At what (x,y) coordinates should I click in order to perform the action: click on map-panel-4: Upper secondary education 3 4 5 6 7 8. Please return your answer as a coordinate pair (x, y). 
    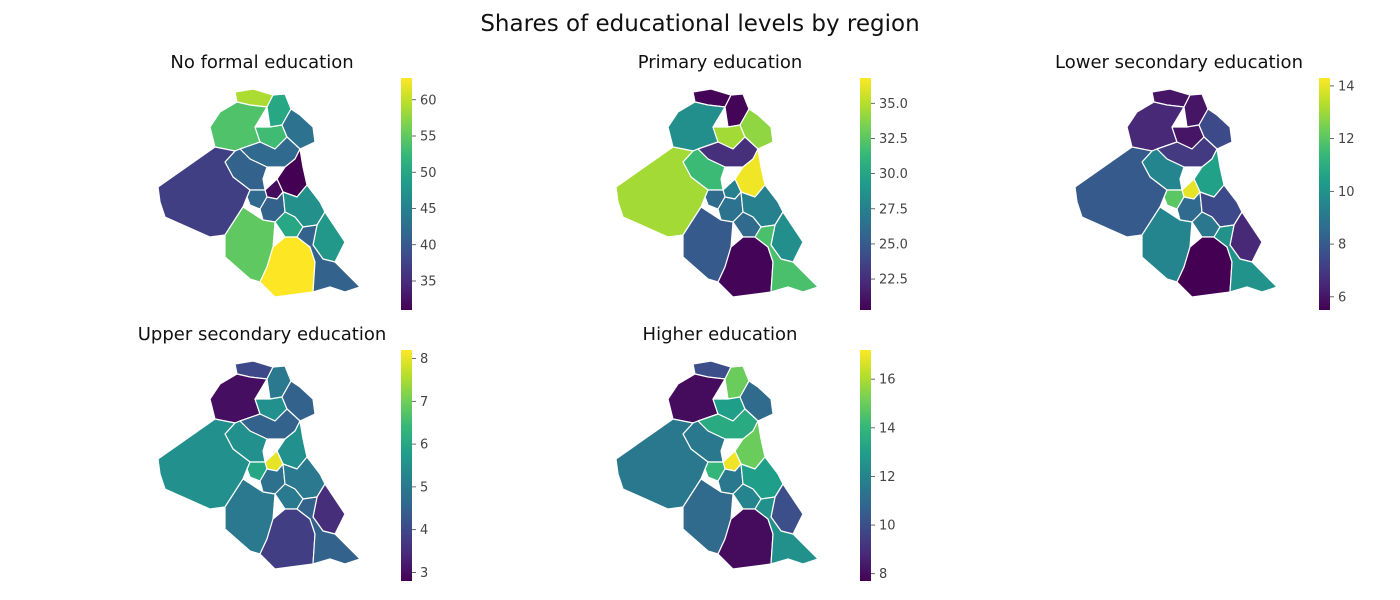
    Looking at the image, I should click on (283, 452).